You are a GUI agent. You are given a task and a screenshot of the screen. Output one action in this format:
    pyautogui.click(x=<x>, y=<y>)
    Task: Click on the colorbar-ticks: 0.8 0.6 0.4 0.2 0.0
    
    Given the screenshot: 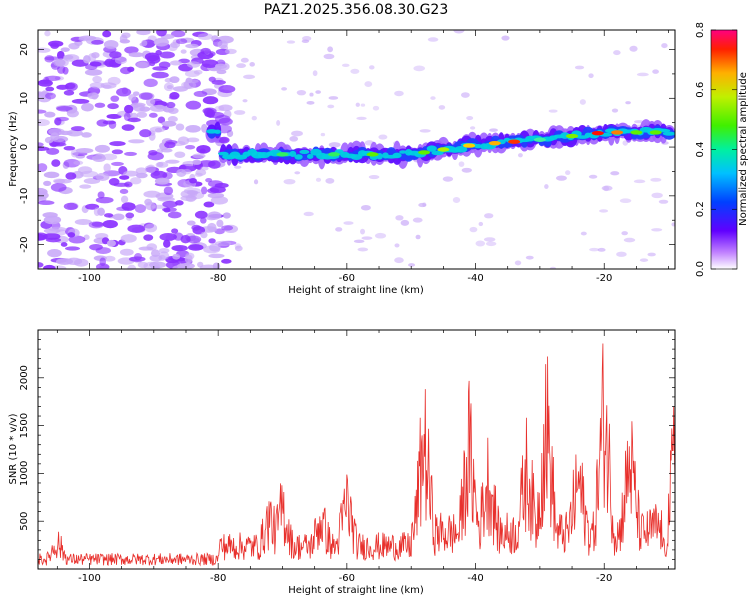 What is the action you would take?
    pyautogui.click(x=716, y=149)
    